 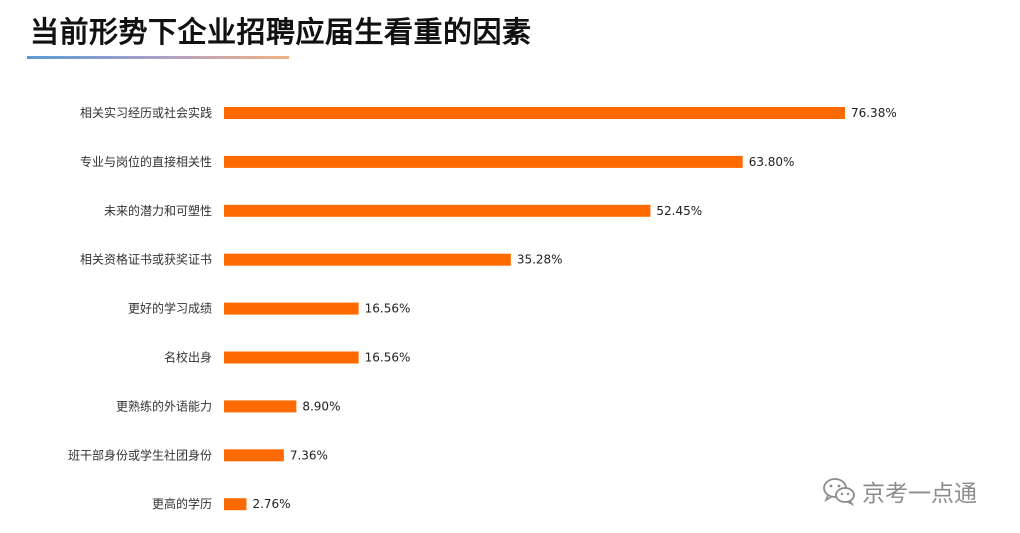 What do you see at coordinates (182, 503) in the screenshot?
I see `category-label: 更高的学历` at bounding box center [182, 503].